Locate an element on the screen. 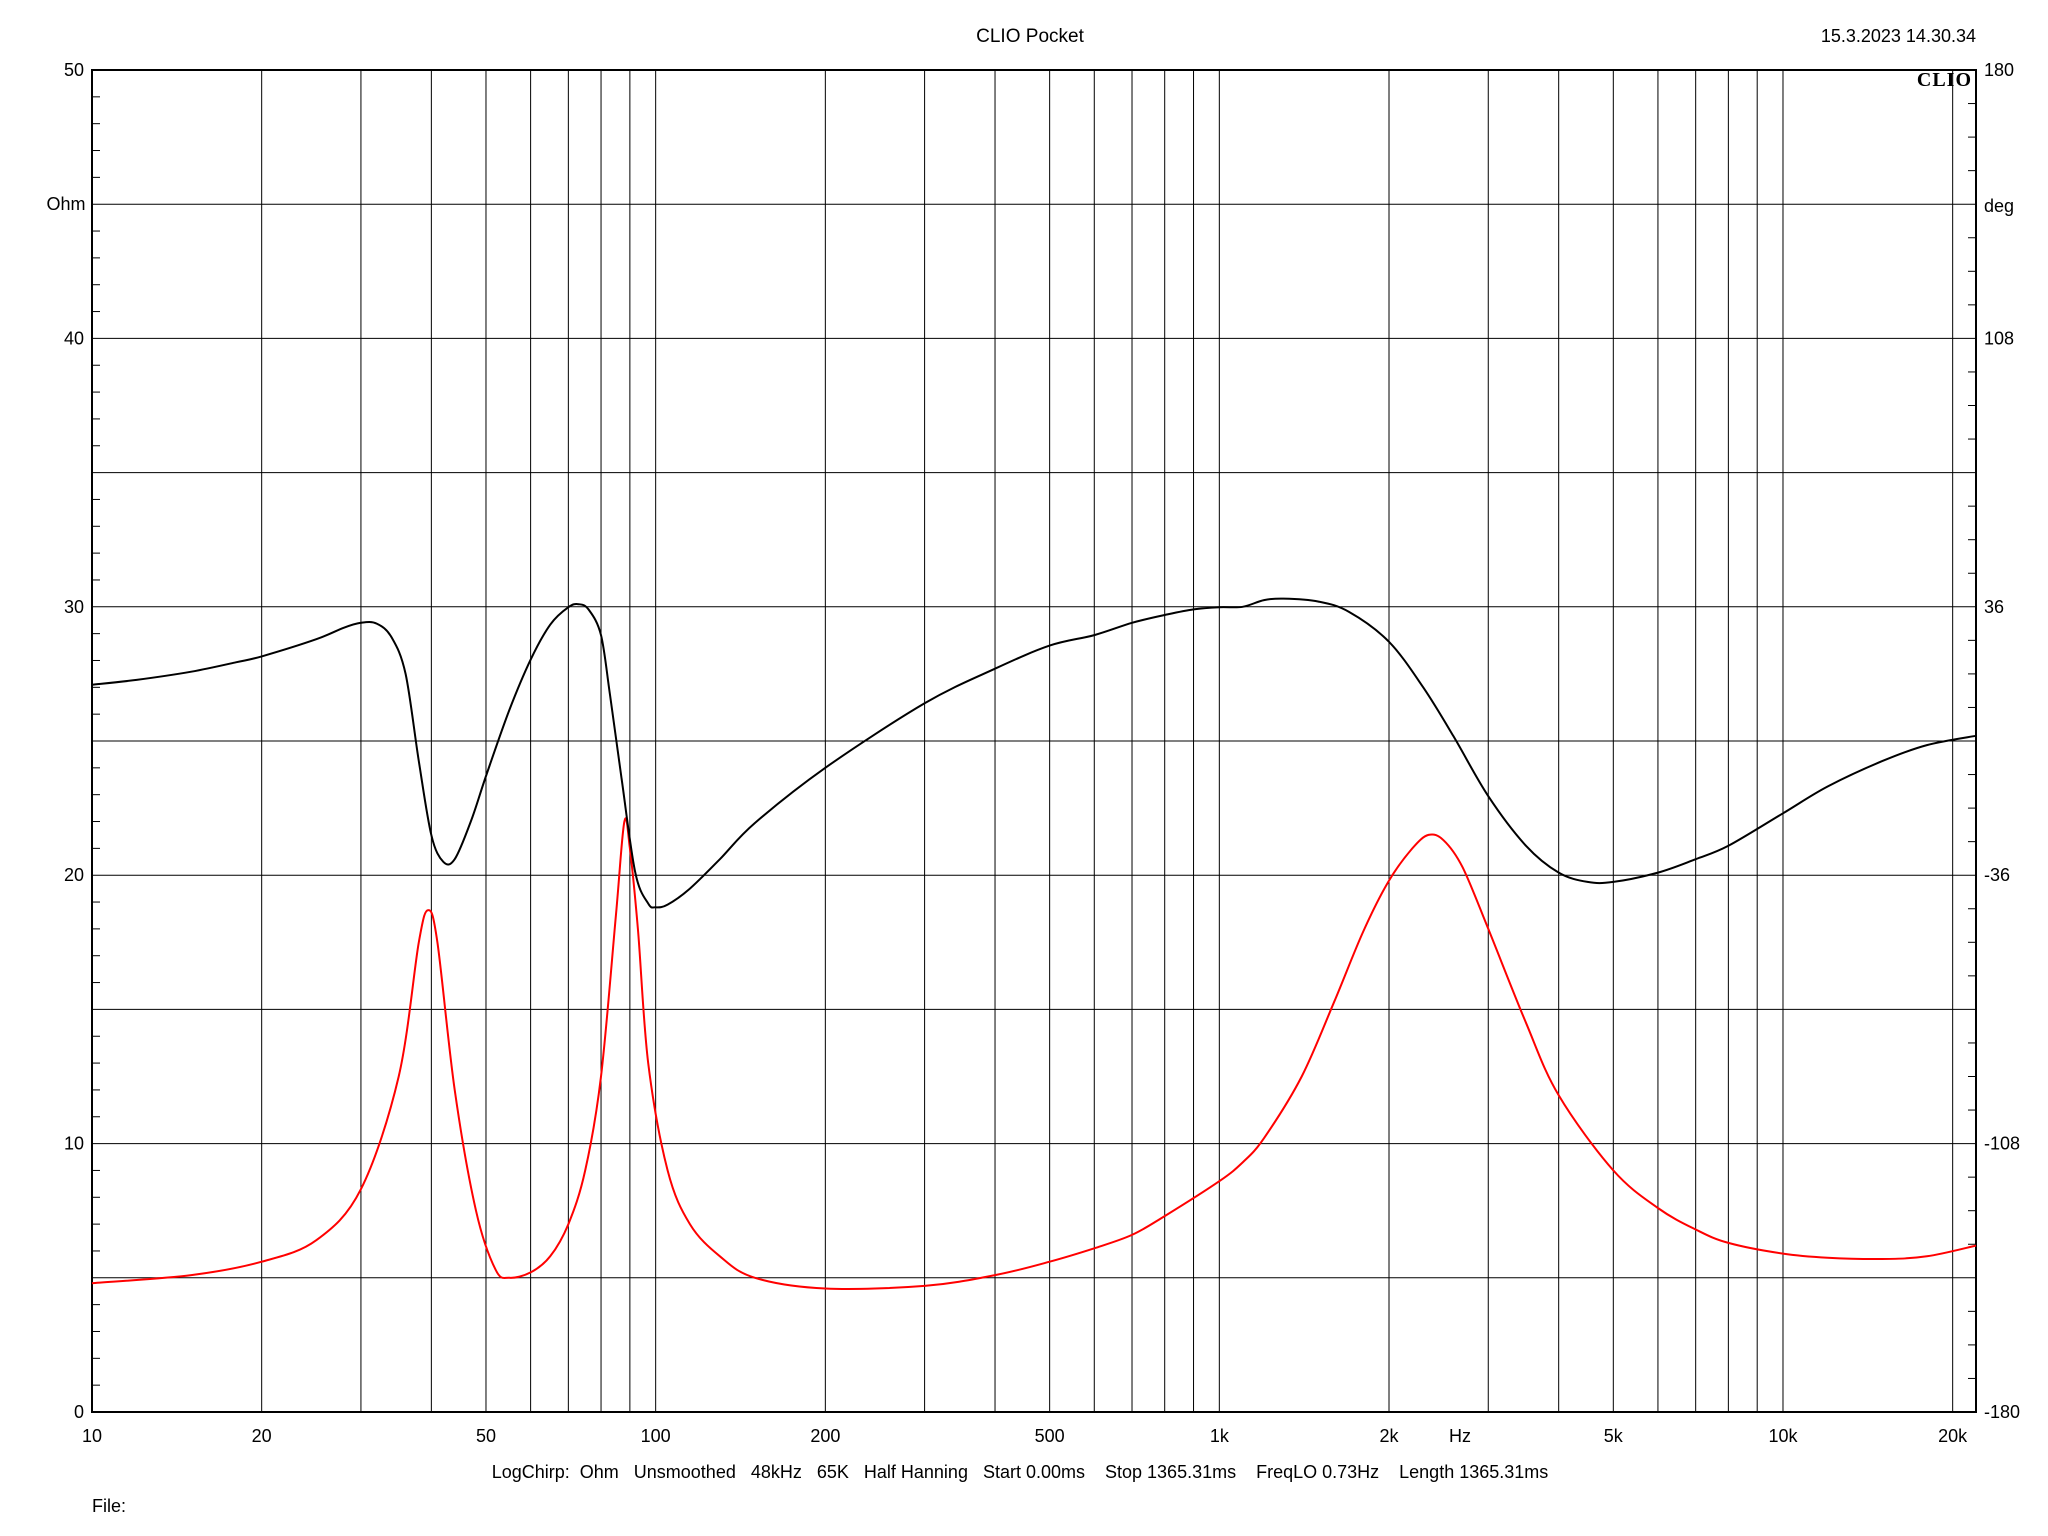 Image resolution: width=2048 pixels, height=1536 pixels. right-y-tick-labels: -180 -108 -36 36 108 180 is located at coordinates (2002, 741).